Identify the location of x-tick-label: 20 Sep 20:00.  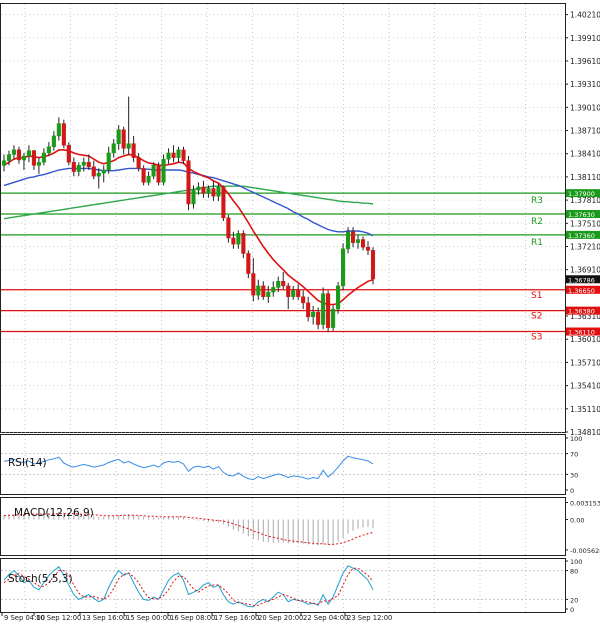
(280, 618).